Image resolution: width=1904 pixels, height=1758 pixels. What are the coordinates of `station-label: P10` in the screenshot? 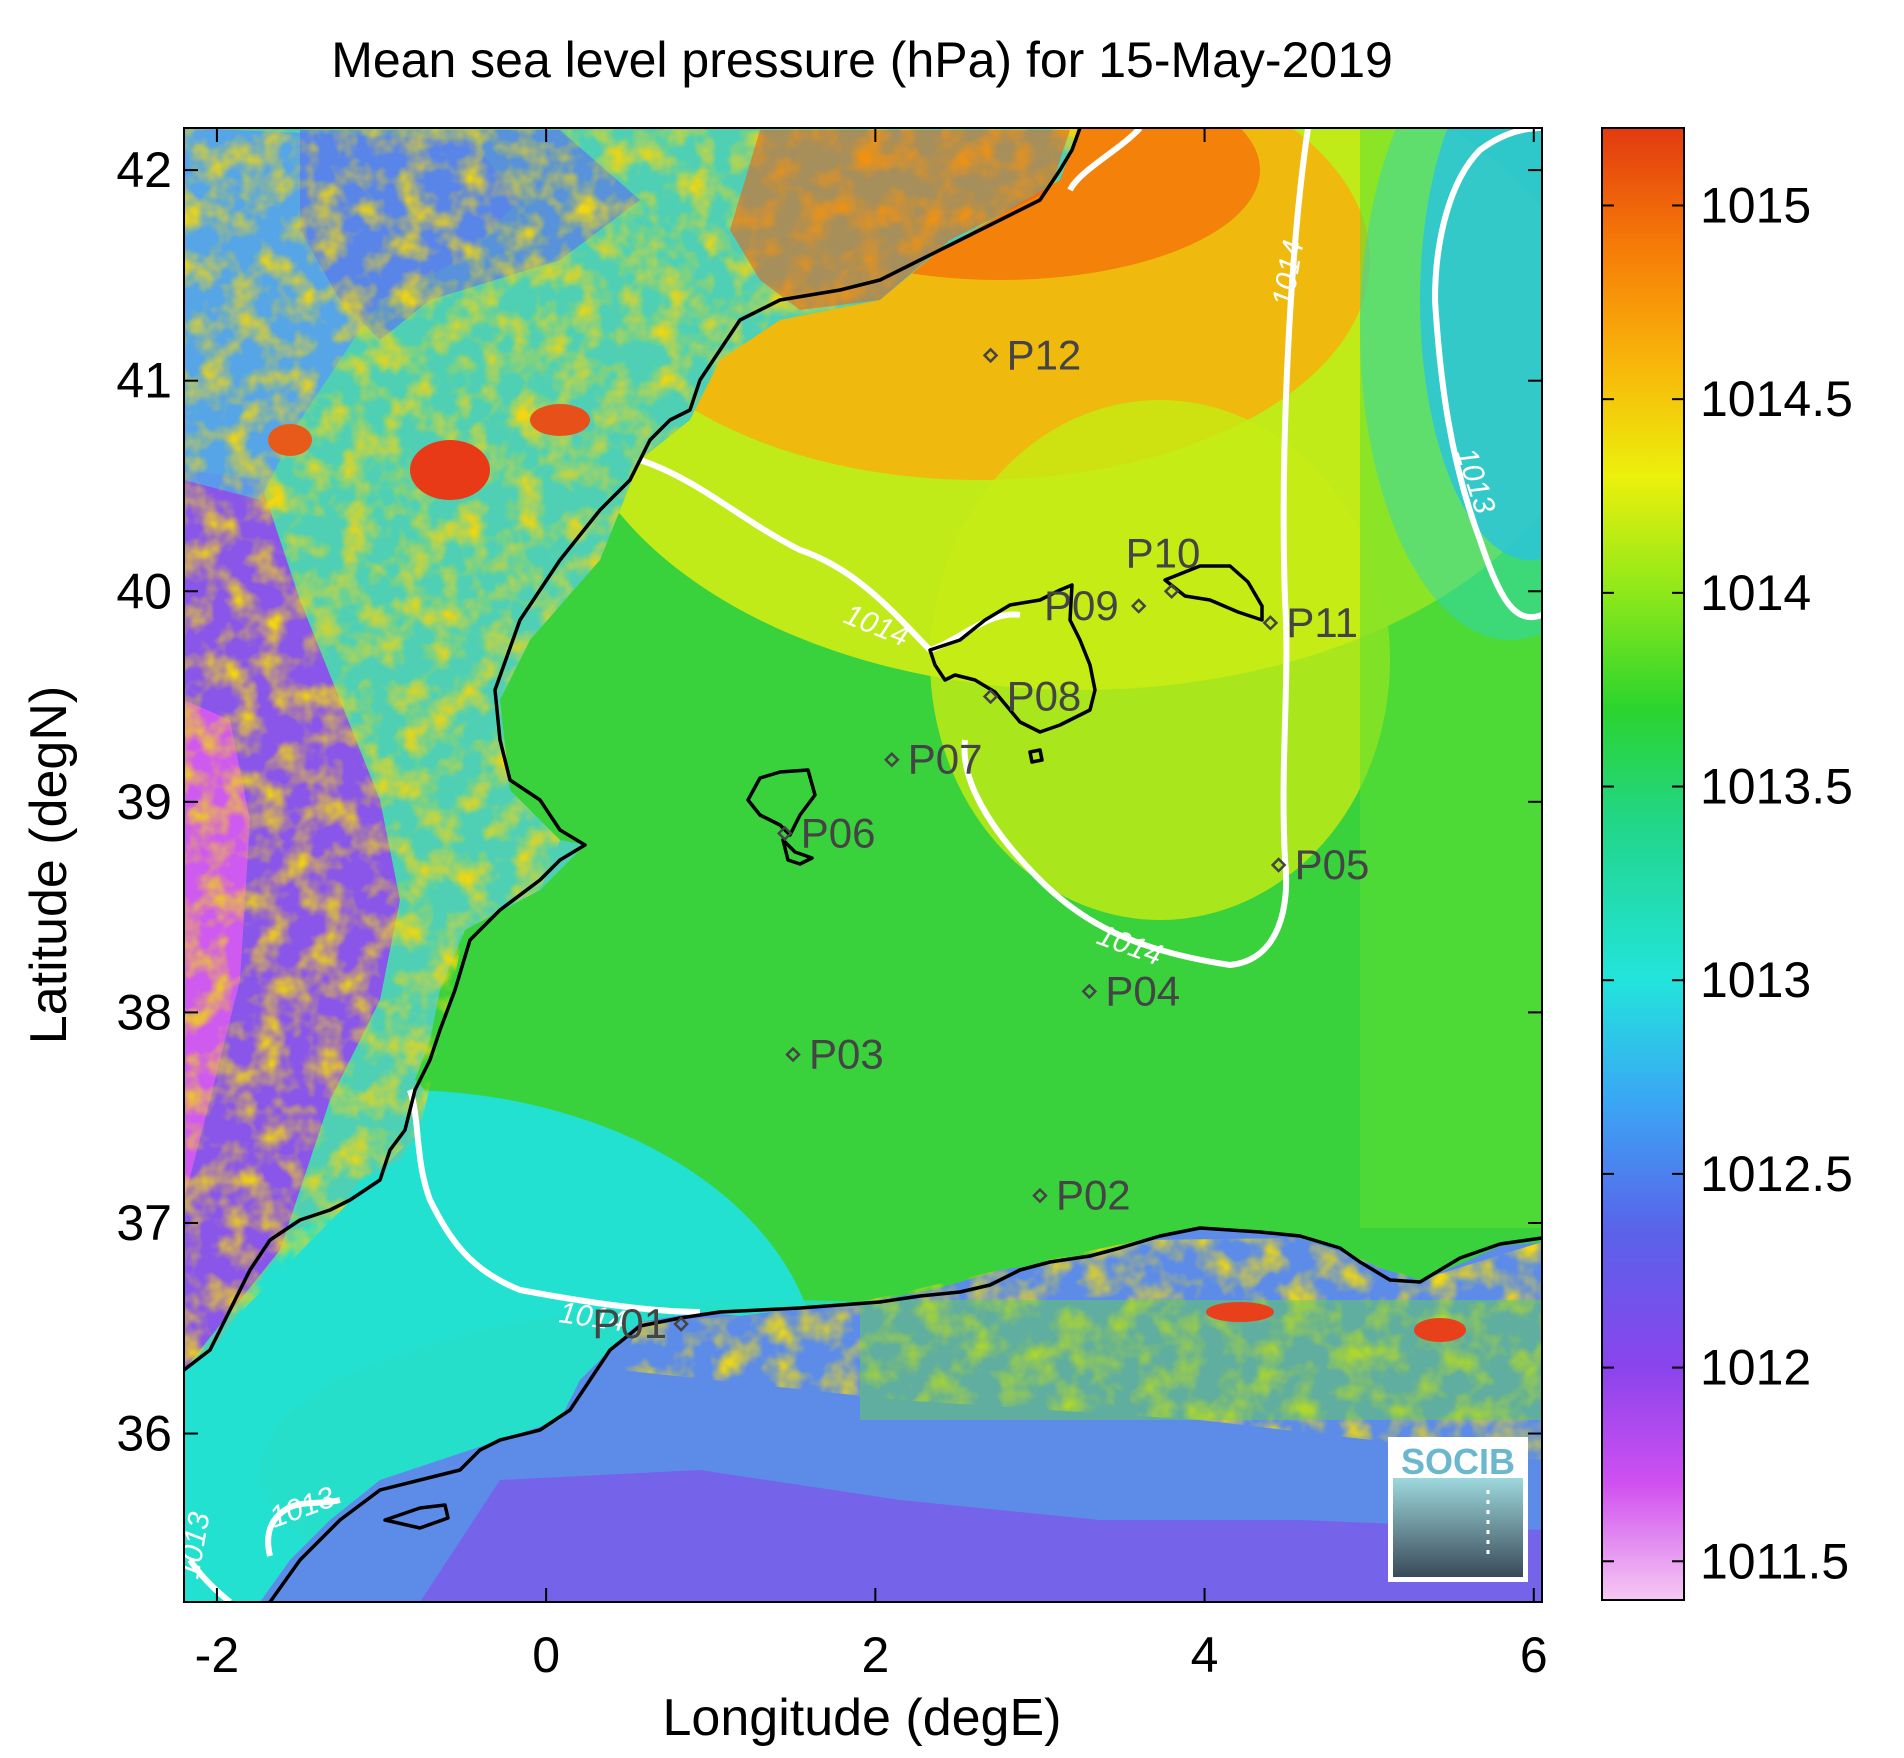 It's located at (1163, 552).